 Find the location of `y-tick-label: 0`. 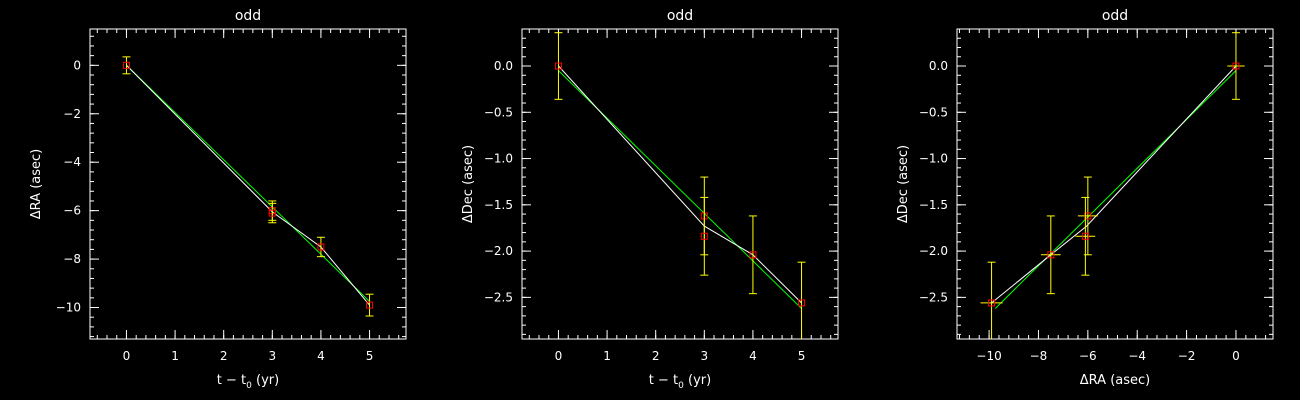

y-tick-label: 0 is located at coordinates (77, 65).